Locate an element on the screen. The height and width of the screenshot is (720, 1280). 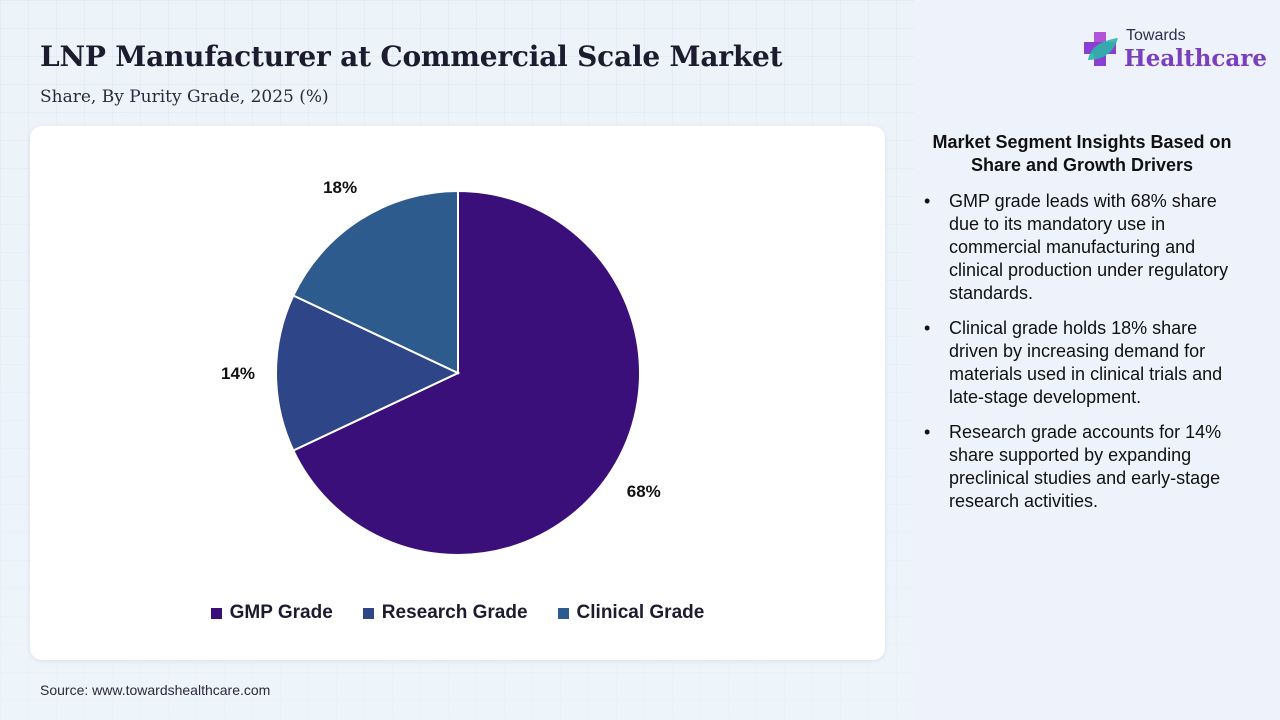
data-label-research-grade: 14% is located at coordinates (238, 373).